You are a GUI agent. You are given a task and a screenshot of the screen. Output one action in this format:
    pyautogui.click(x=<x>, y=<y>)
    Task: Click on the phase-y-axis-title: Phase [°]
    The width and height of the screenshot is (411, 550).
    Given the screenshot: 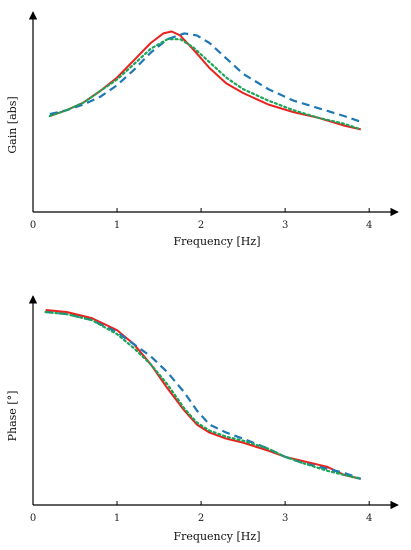 What is the action you would take?
    pyautogui.click(x=12, y=416)
    